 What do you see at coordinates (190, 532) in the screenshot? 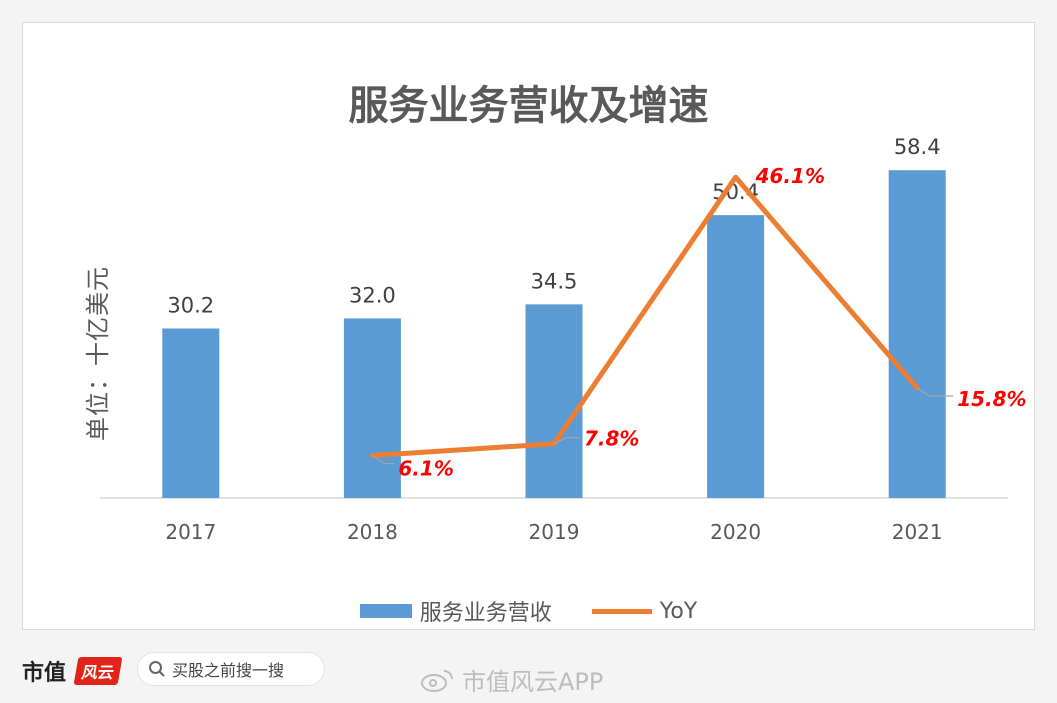
I see `x-tick-2017: 2017` at bounding box center [190, 532].